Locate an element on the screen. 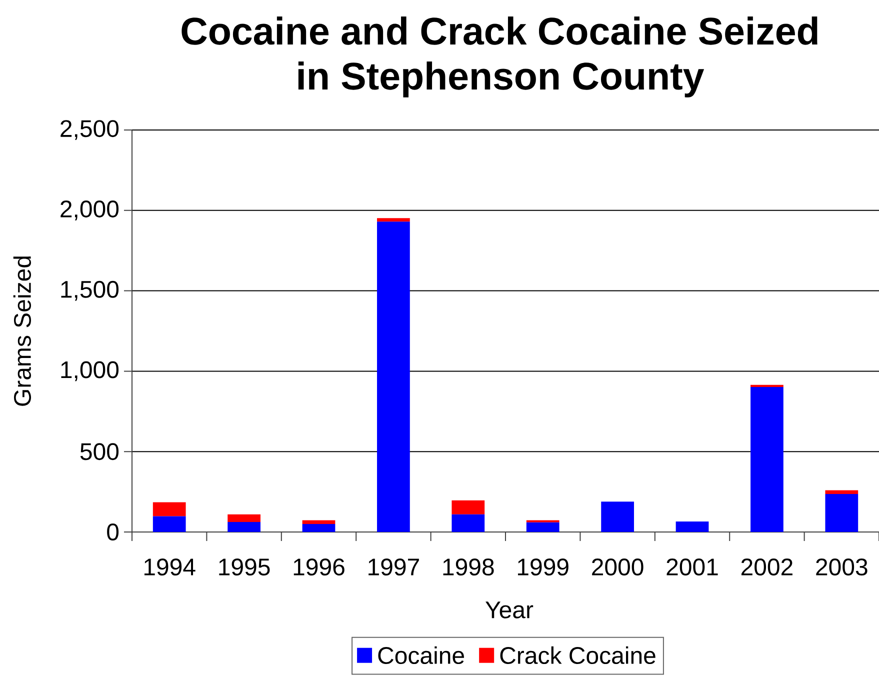 Image resolution: width=879 pixels, height=679 pixels. y-tick-label: 2,500 is located at coordinates (89, 130).